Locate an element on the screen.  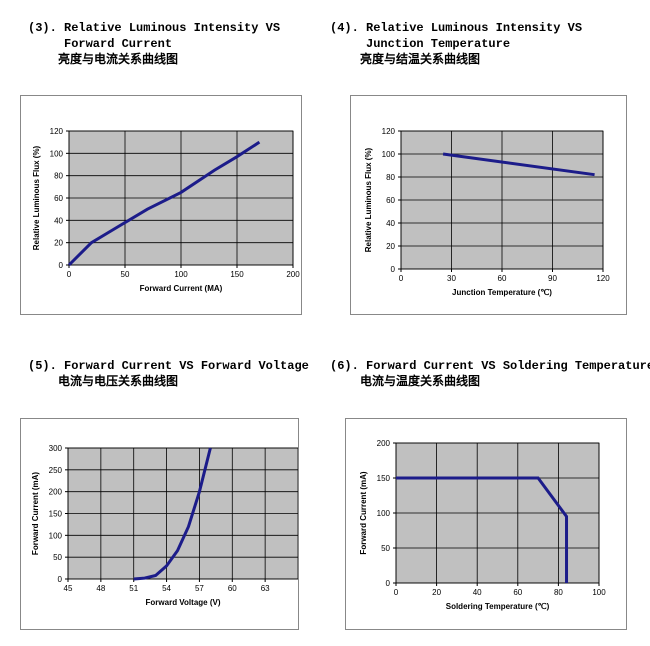
heading-subtitle: 亮度与电流关系曲线图 is located at coordinates (118, 60).